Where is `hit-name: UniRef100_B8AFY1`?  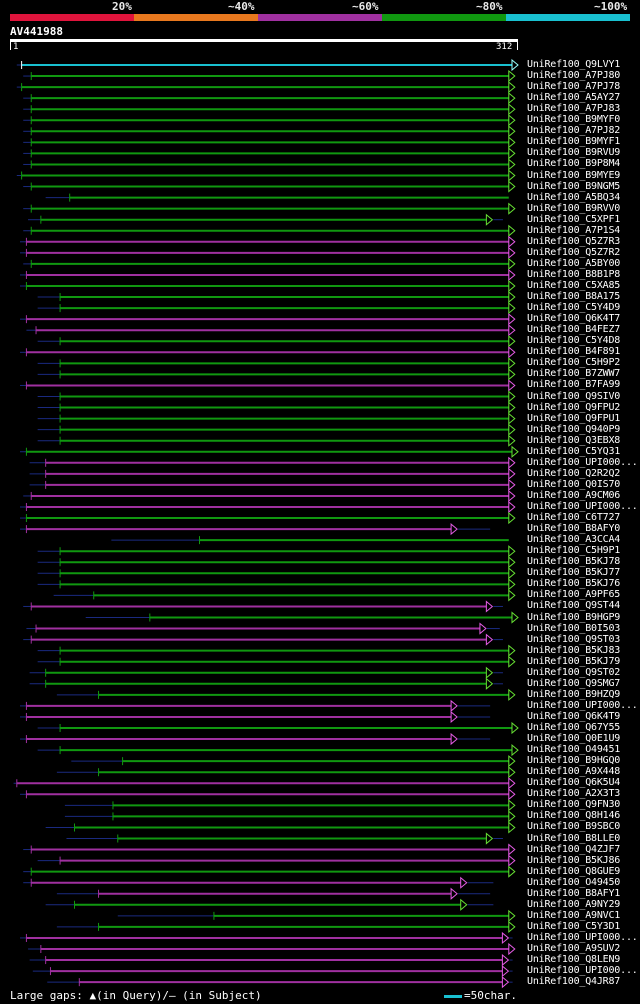 hit-name: UniRef100_B8AFY1 is located at coordinates (574, 893).